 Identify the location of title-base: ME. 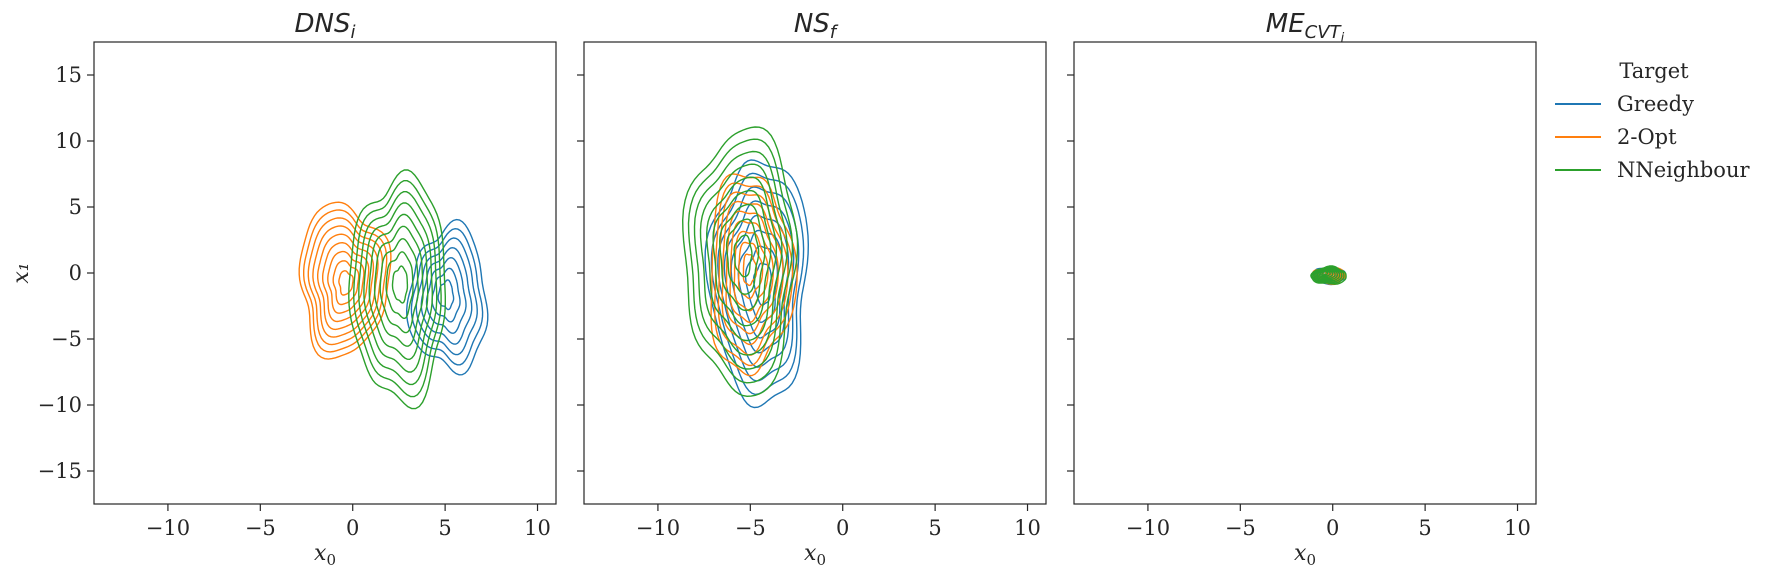
(1285, 24).